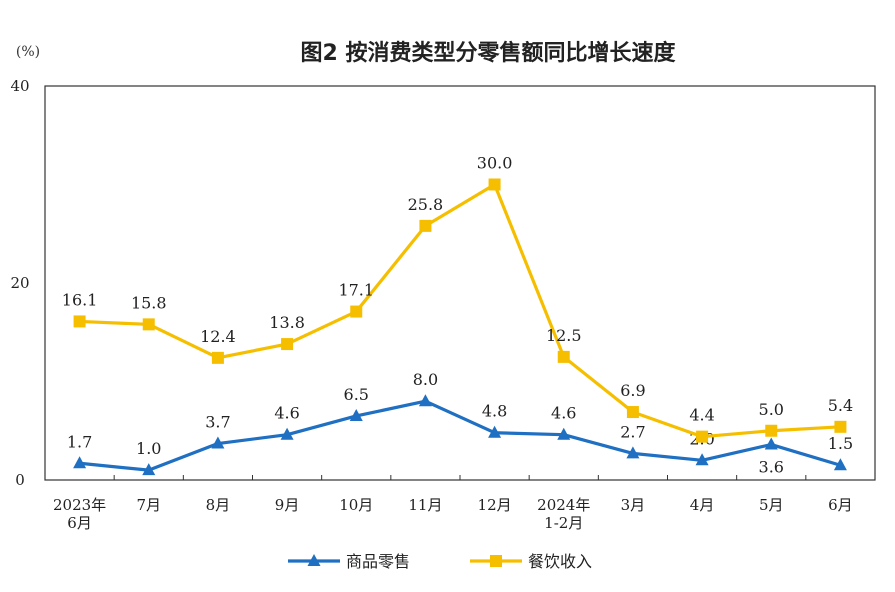  What do you see at coordinates (426, 204) in the screenshot?
I see `data-label: 25.8` at bounding box center [426, 204].